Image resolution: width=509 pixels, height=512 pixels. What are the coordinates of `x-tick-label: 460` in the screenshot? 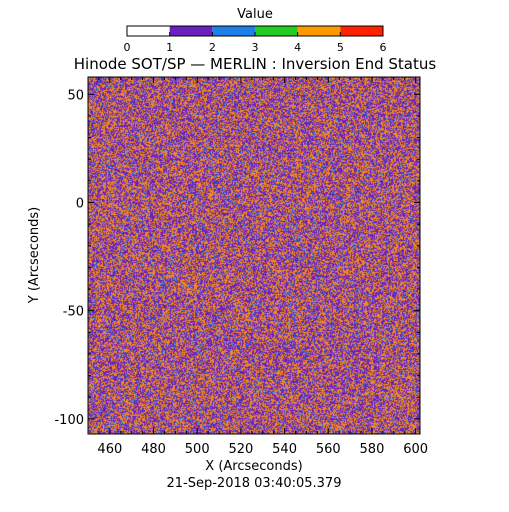 It's located at (109, 449).